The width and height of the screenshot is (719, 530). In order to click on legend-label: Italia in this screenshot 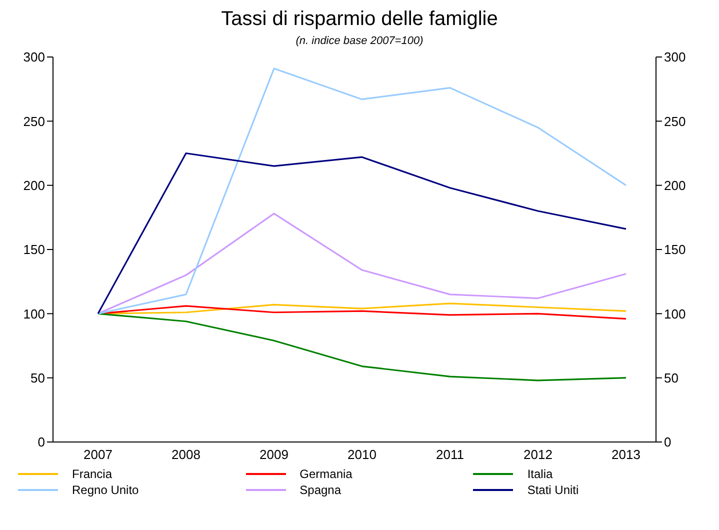, I will do `click(540, 474)`.